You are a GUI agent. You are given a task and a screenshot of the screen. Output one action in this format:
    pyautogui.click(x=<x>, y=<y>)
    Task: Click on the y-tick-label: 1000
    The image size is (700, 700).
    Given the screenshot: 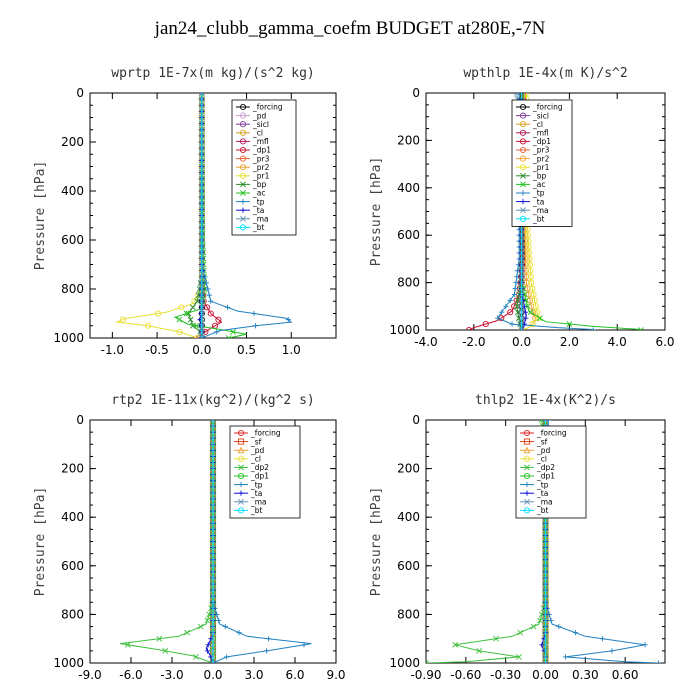 What is the action you would take?
    pyautogui.click(x=68, y=338)
    